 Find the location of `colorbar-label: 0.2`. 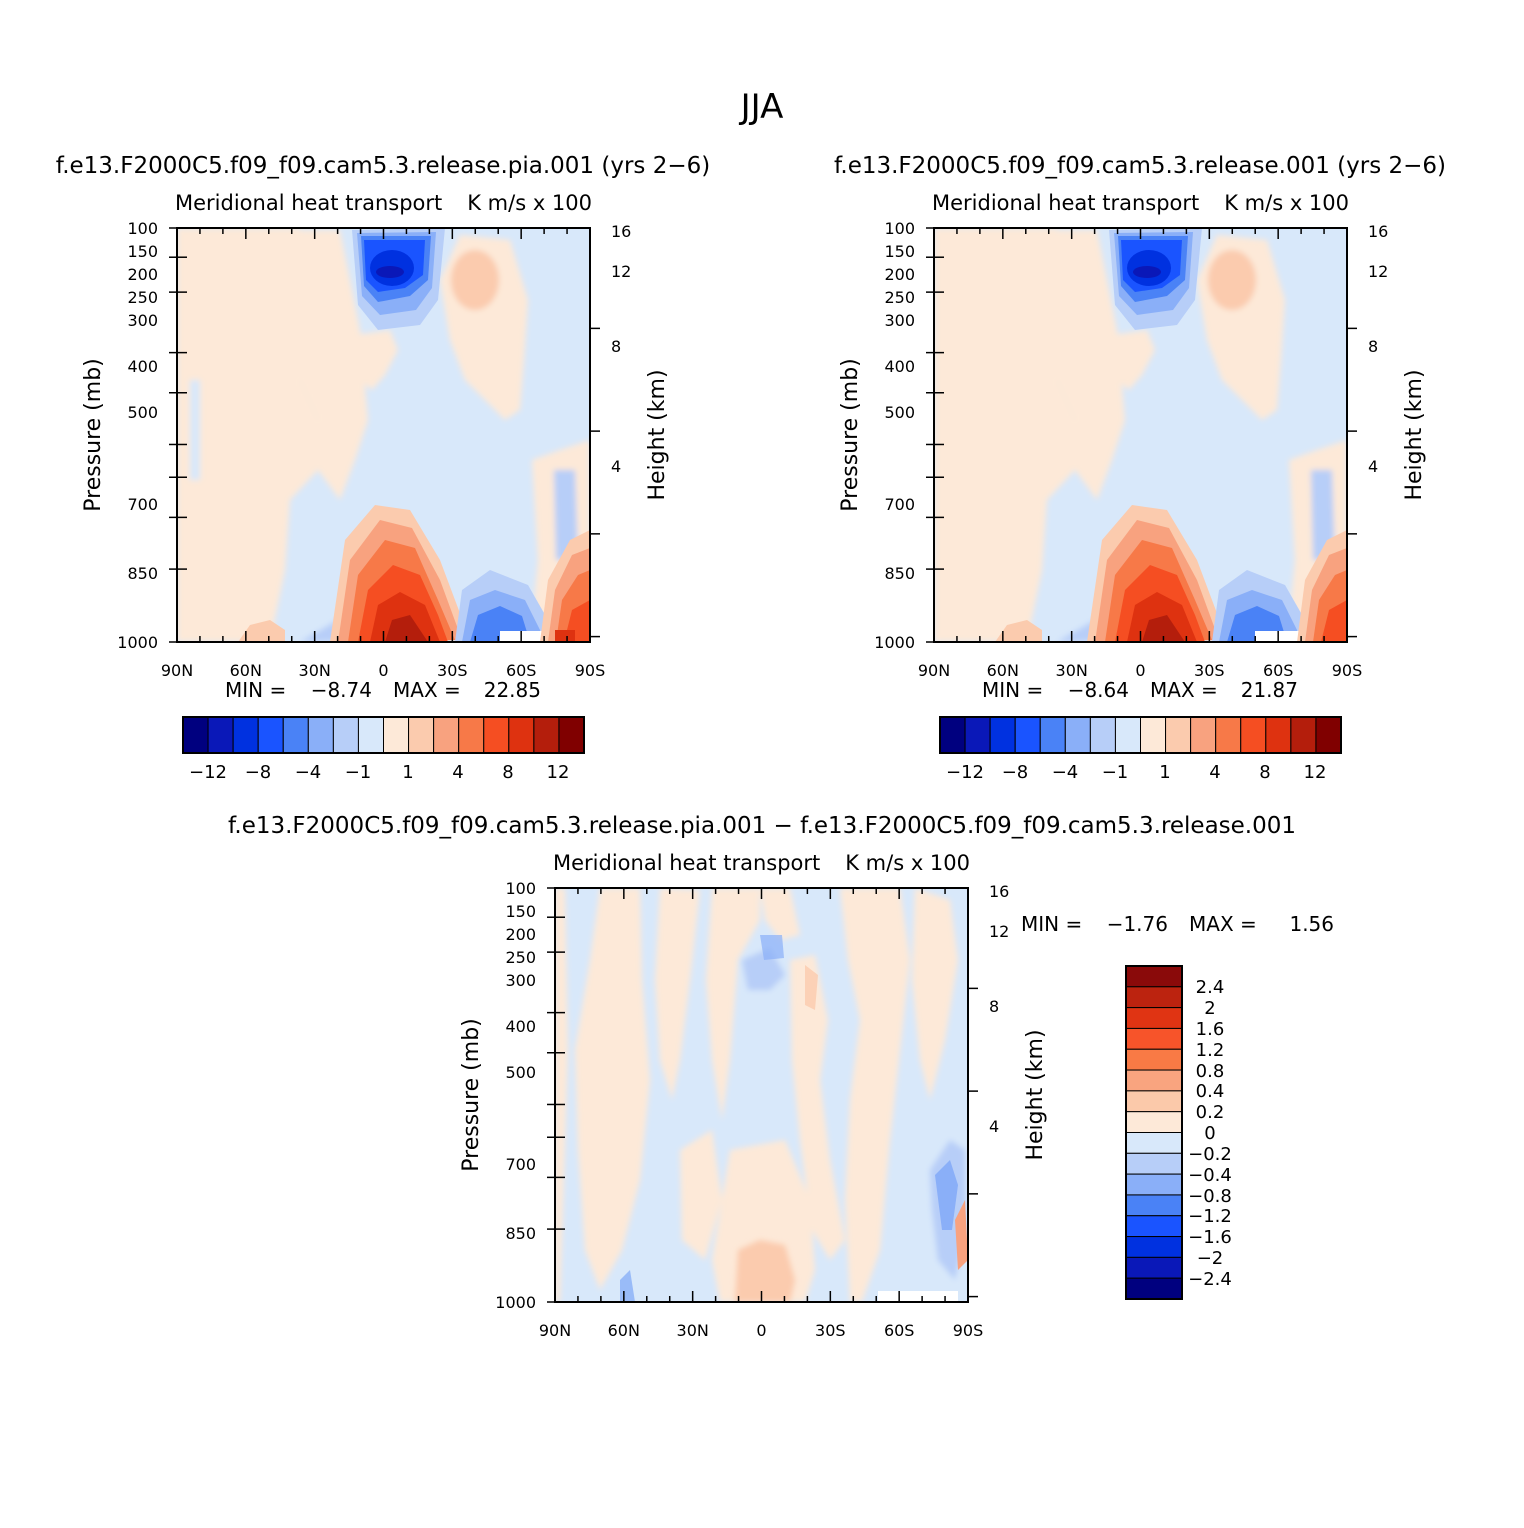

colorbar-label: 0.2 is located at coordinates (1210, 1112).